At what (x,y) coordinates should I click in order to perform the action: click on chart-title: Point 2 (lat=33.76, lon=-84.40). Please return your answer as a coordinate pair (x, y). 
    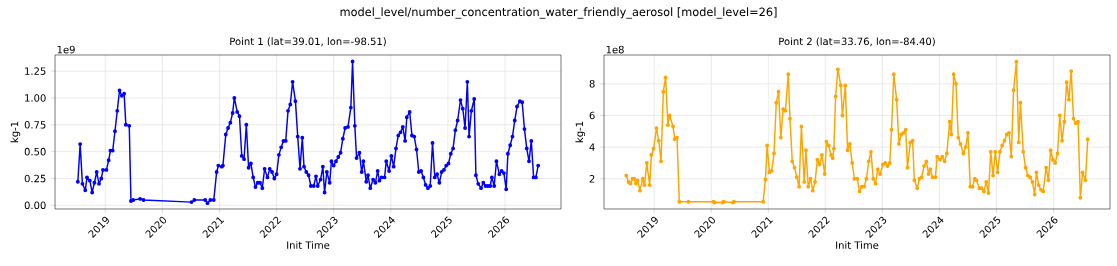
    Looking at the image, I should click on (857, 42).